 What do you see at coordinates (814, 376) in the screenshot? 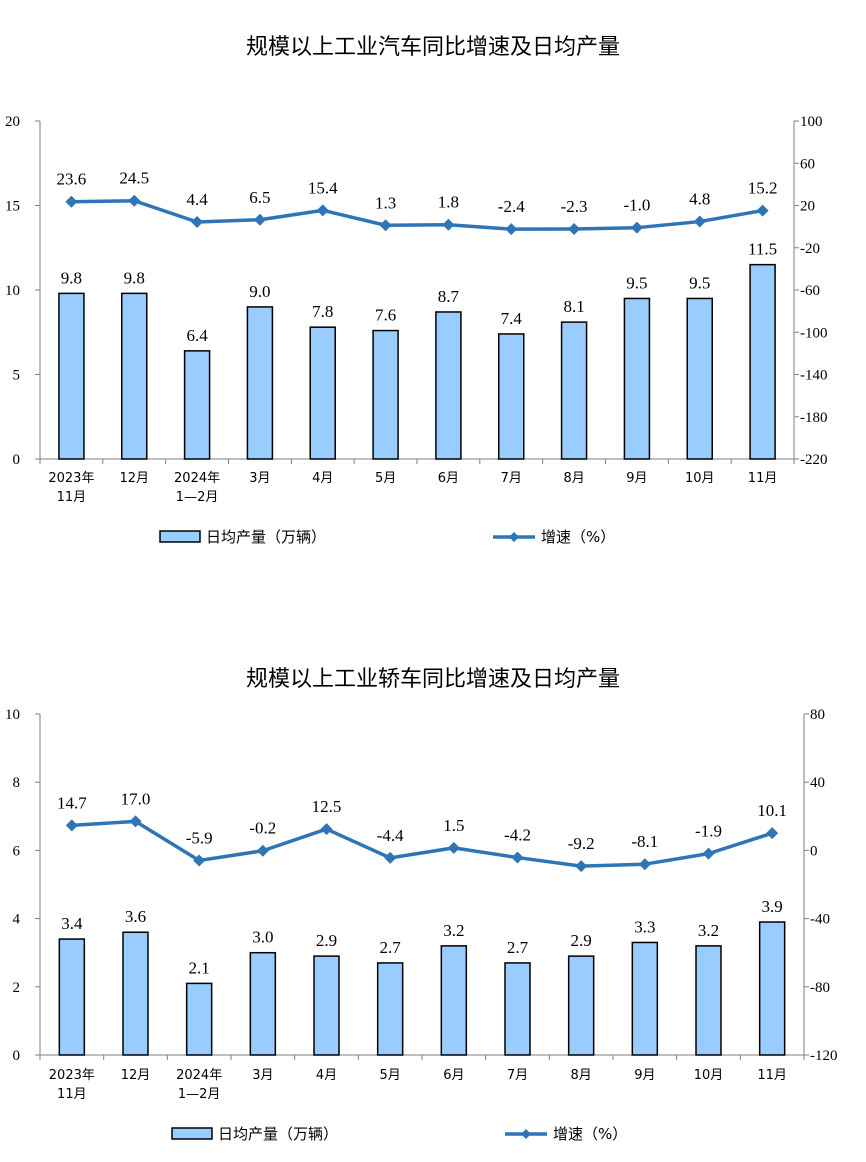
I see `right-tick-label: -140` at bounding box center [814, 376].